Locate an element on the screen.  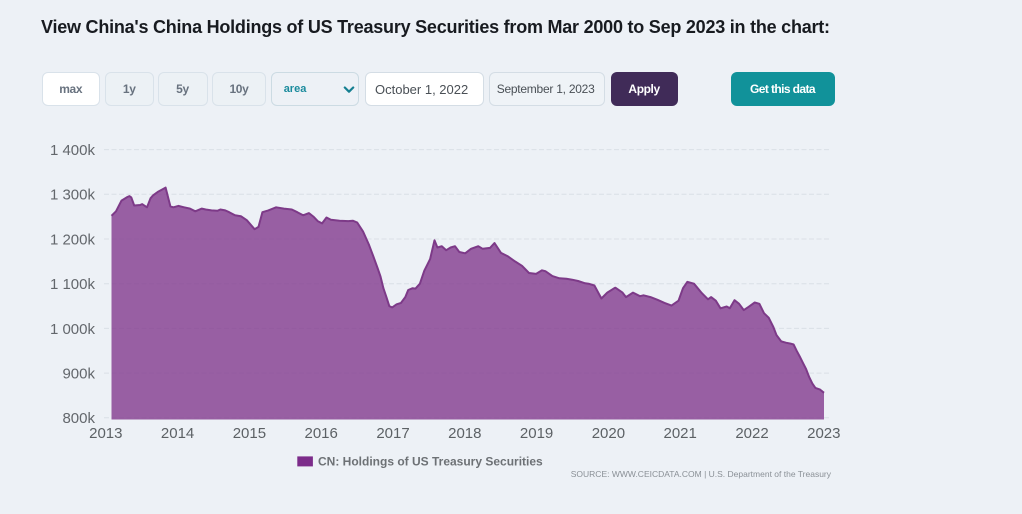
svg-text: 2014 is located at coordinates (177, 433).